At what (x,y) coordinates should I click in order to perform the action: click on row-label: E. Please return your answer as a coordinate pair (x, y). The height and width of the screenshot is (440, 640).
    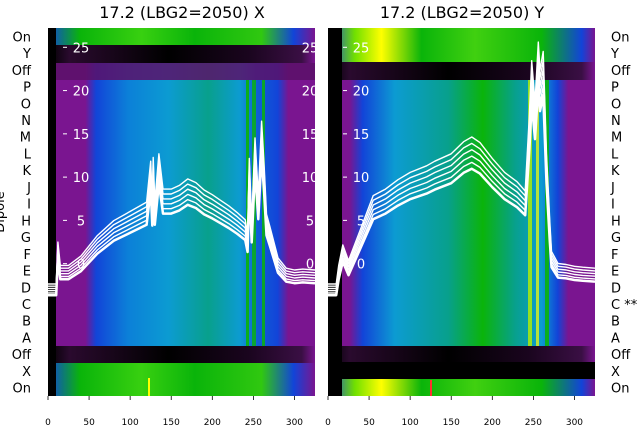
    Looking at the image, I should click on (615, 272).